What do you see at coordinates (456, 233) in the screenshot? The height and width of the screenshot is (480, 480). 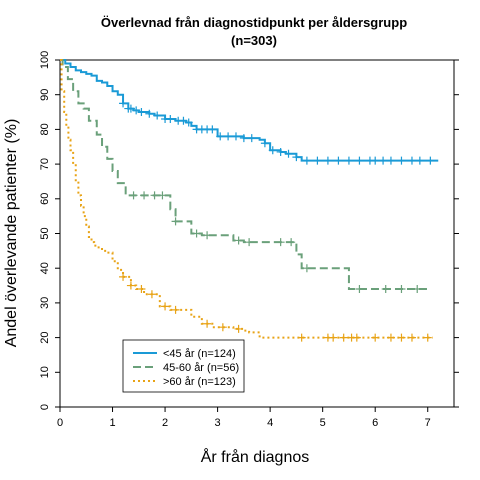 I see `y-axis-right-ticks` at bounding box center [456, 233].